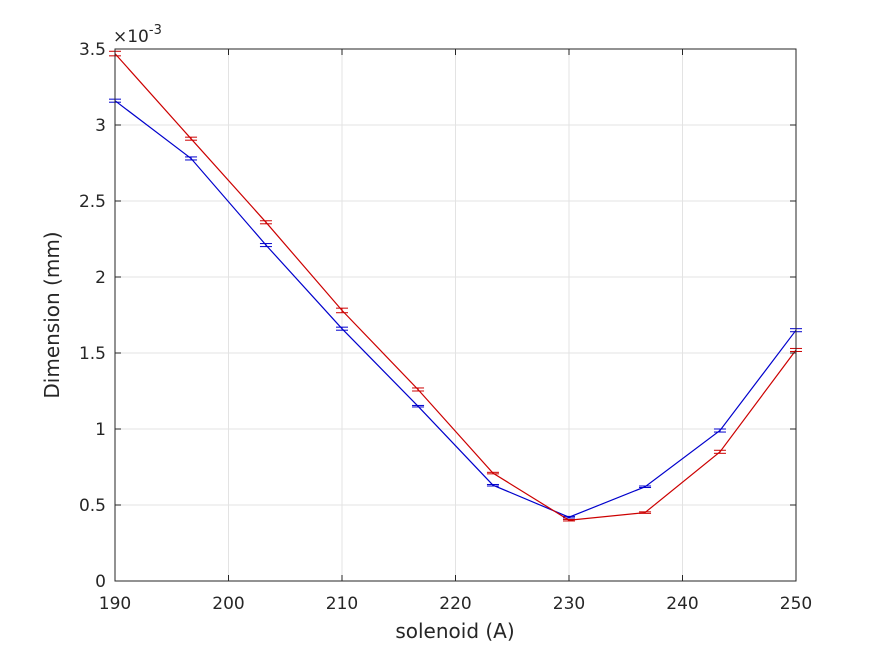  What do you see at coordinates (92, 506) in the screenshot?
I see `y-tick-label: 0.5` at bounding box center [92, 506].